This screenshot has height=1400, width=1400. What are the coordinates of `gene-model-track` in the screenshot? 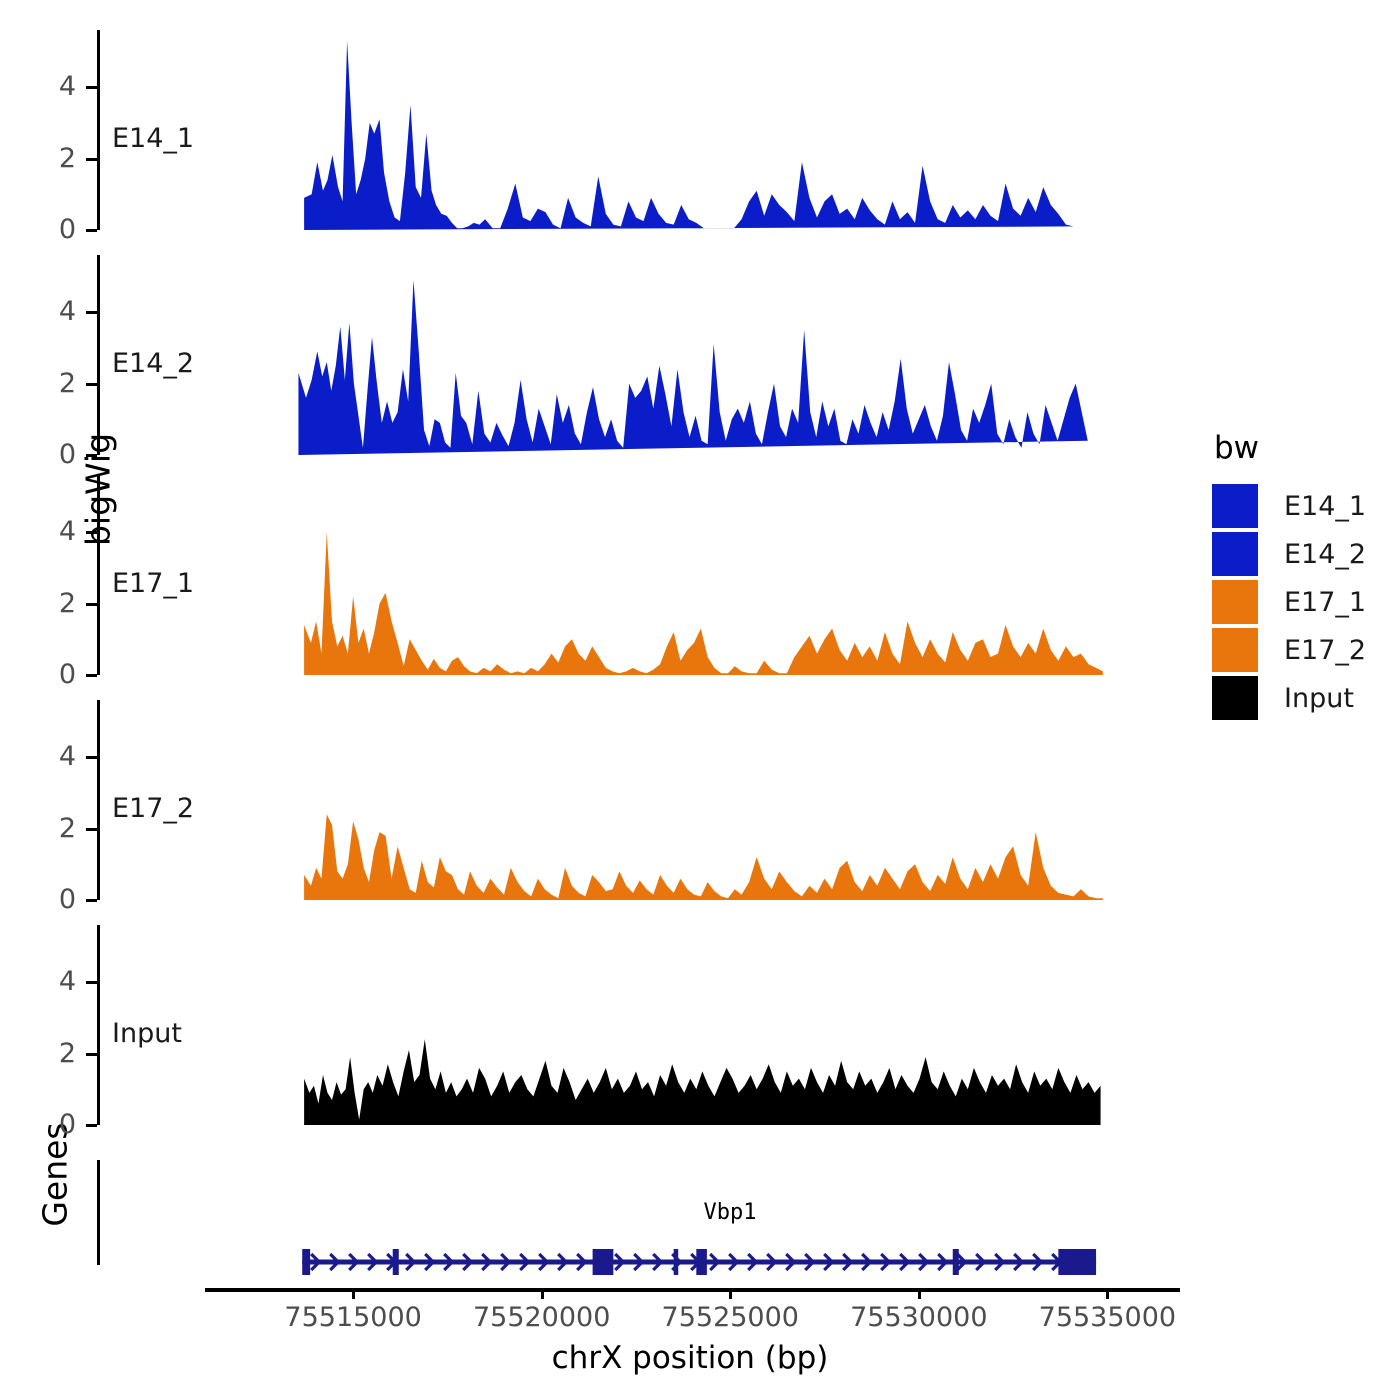 It's located at (685, 1262).